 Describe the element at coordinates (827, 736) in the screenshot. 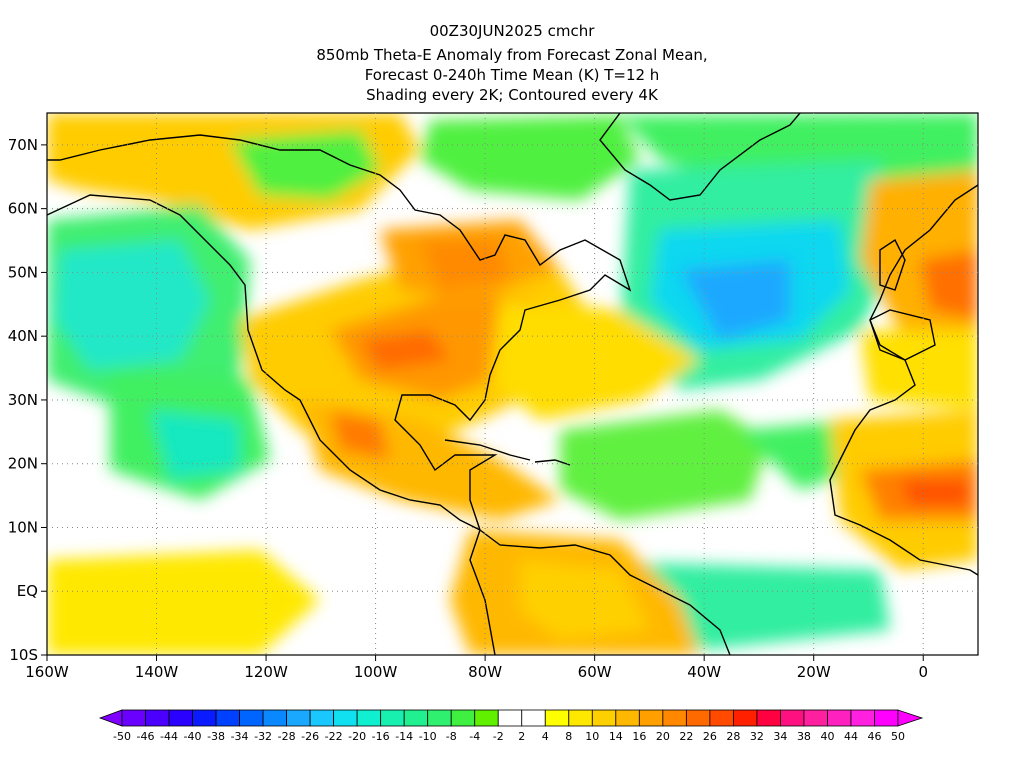

I see `colorbar-label: 40` at that location.